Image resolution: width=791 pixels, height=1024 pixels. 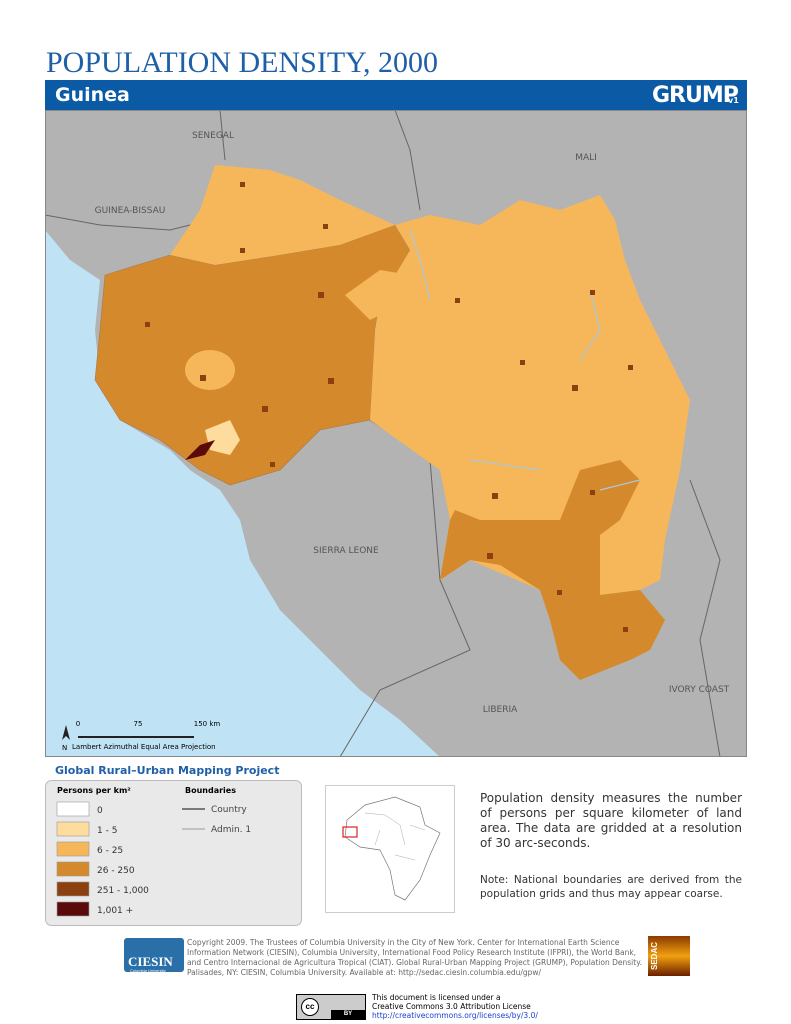 I want to click on legend-label: 6 - 25, so click(x=110, y=851).